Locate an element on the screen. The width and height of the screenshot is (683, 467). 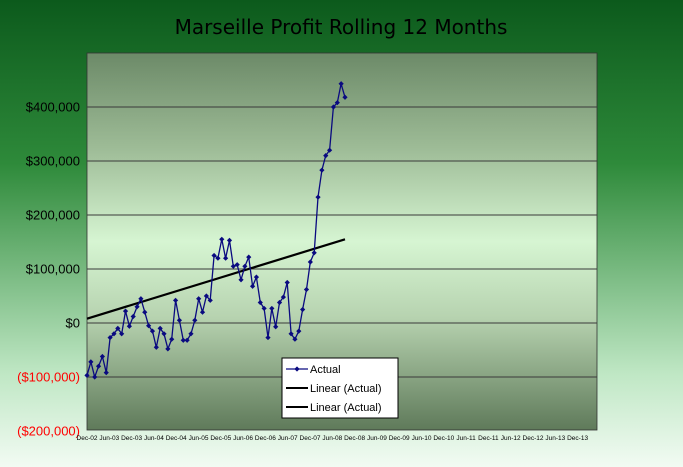
trend-line is located at coordinates (216, 279).